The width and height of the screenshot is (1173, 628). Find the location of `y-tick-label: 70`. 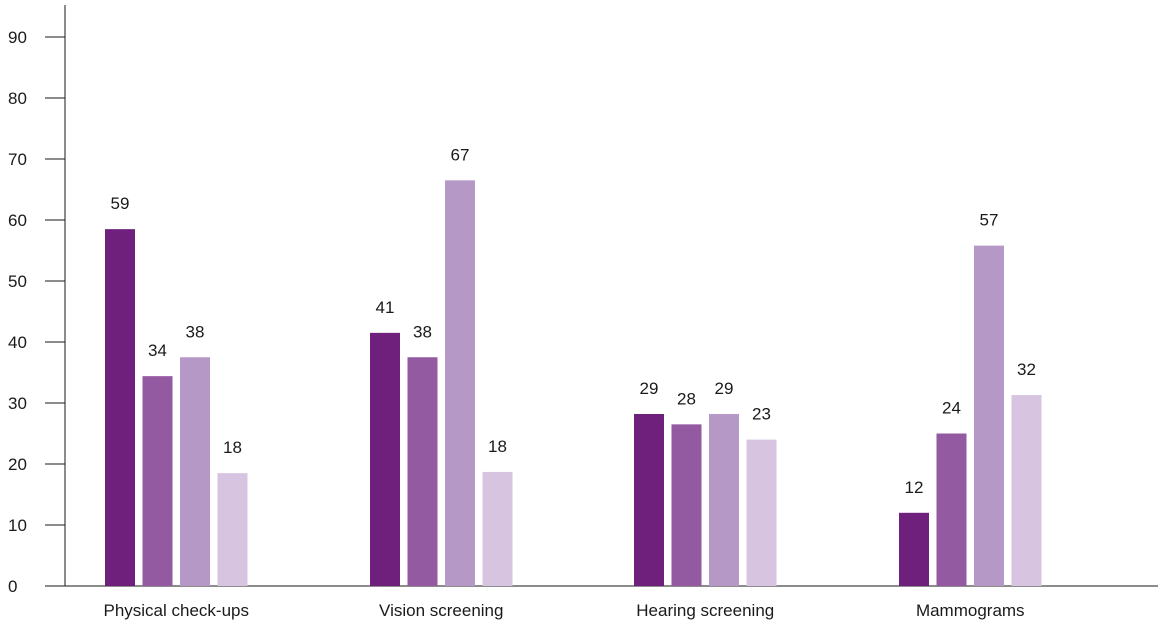

y-tick-label: 70 is located at coordinates (17, 159).